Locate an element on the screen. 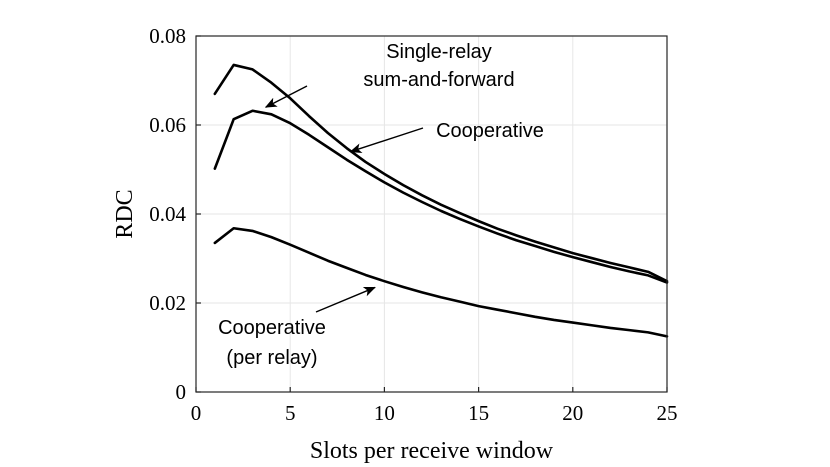  x-axis-title: Slots per receive window is located at coordinates (432, 451).